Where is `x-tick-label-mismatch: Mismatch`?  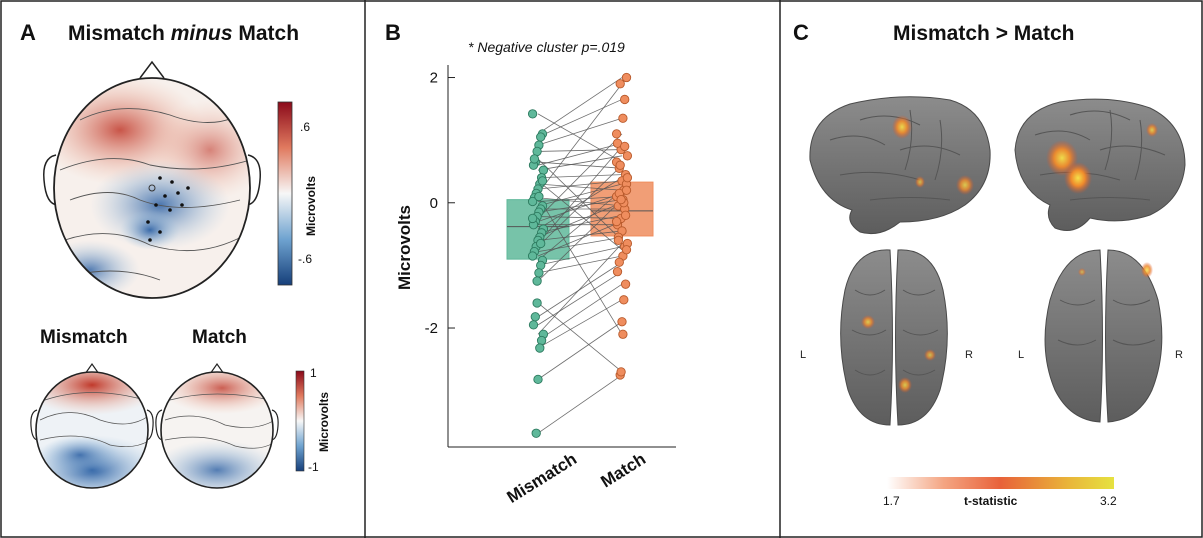 x-tick-label-mismatch: Mismatch is located at coordinates (542, 478).